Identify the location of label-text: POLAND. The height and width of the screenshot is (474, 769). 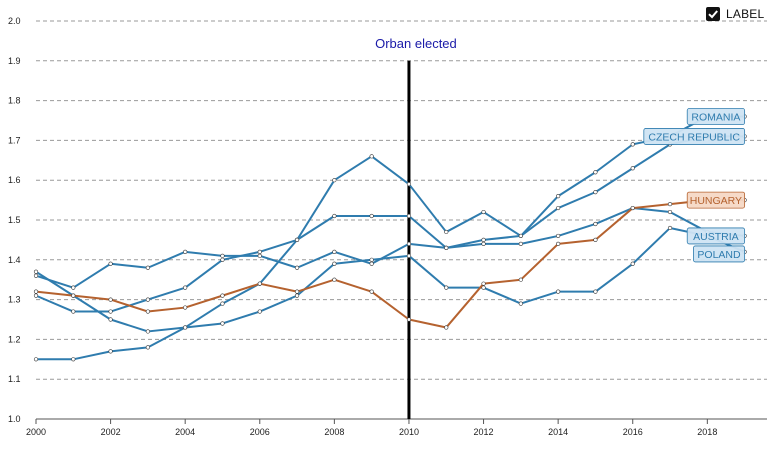
(719, 255).